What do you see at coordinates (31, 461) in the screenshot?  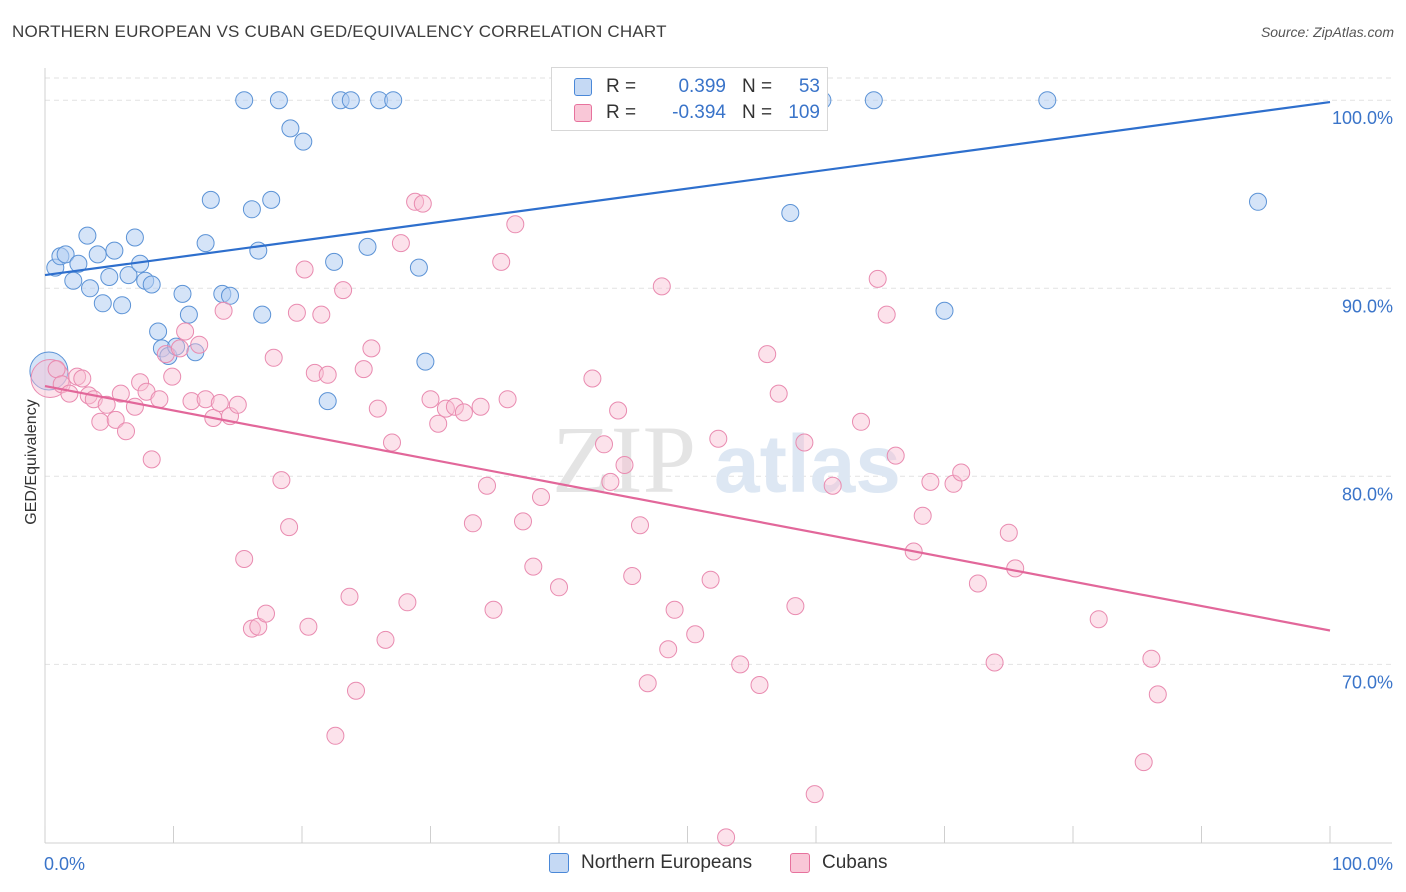 I see `y-axis-label: GED/Equivalency` at bounding box center [31, 461].